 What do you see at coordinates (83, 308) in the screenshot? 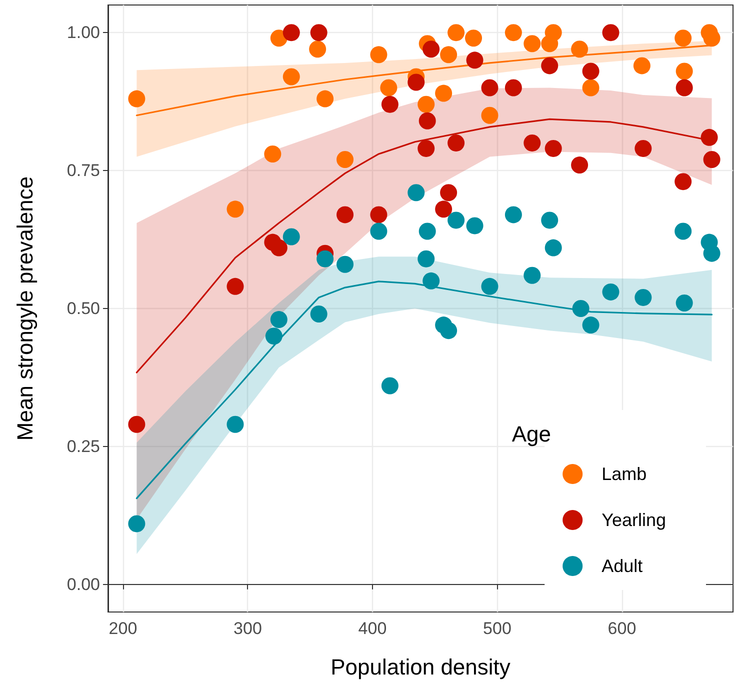
I see `y-tick-label: 0.50` at bounding box center [83, 308].